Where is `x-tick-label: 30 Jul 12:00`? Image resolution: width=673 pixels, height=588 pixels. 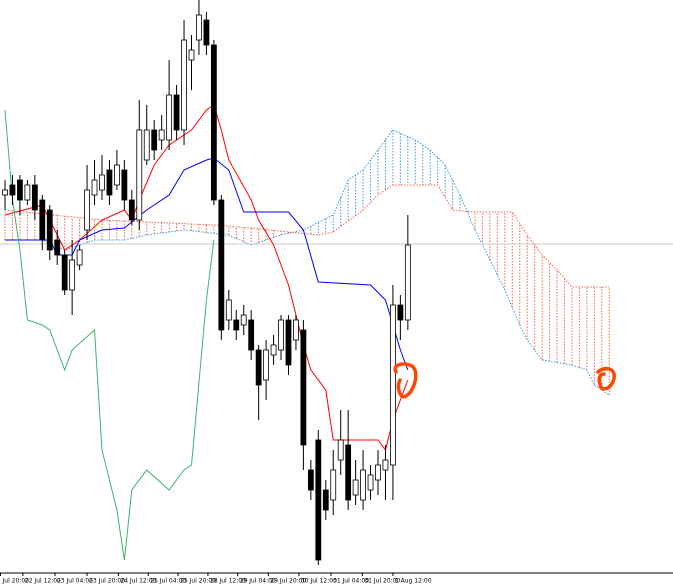 x-tick-label: 30 Jul 12:00 is located at coordinates (319, 581).